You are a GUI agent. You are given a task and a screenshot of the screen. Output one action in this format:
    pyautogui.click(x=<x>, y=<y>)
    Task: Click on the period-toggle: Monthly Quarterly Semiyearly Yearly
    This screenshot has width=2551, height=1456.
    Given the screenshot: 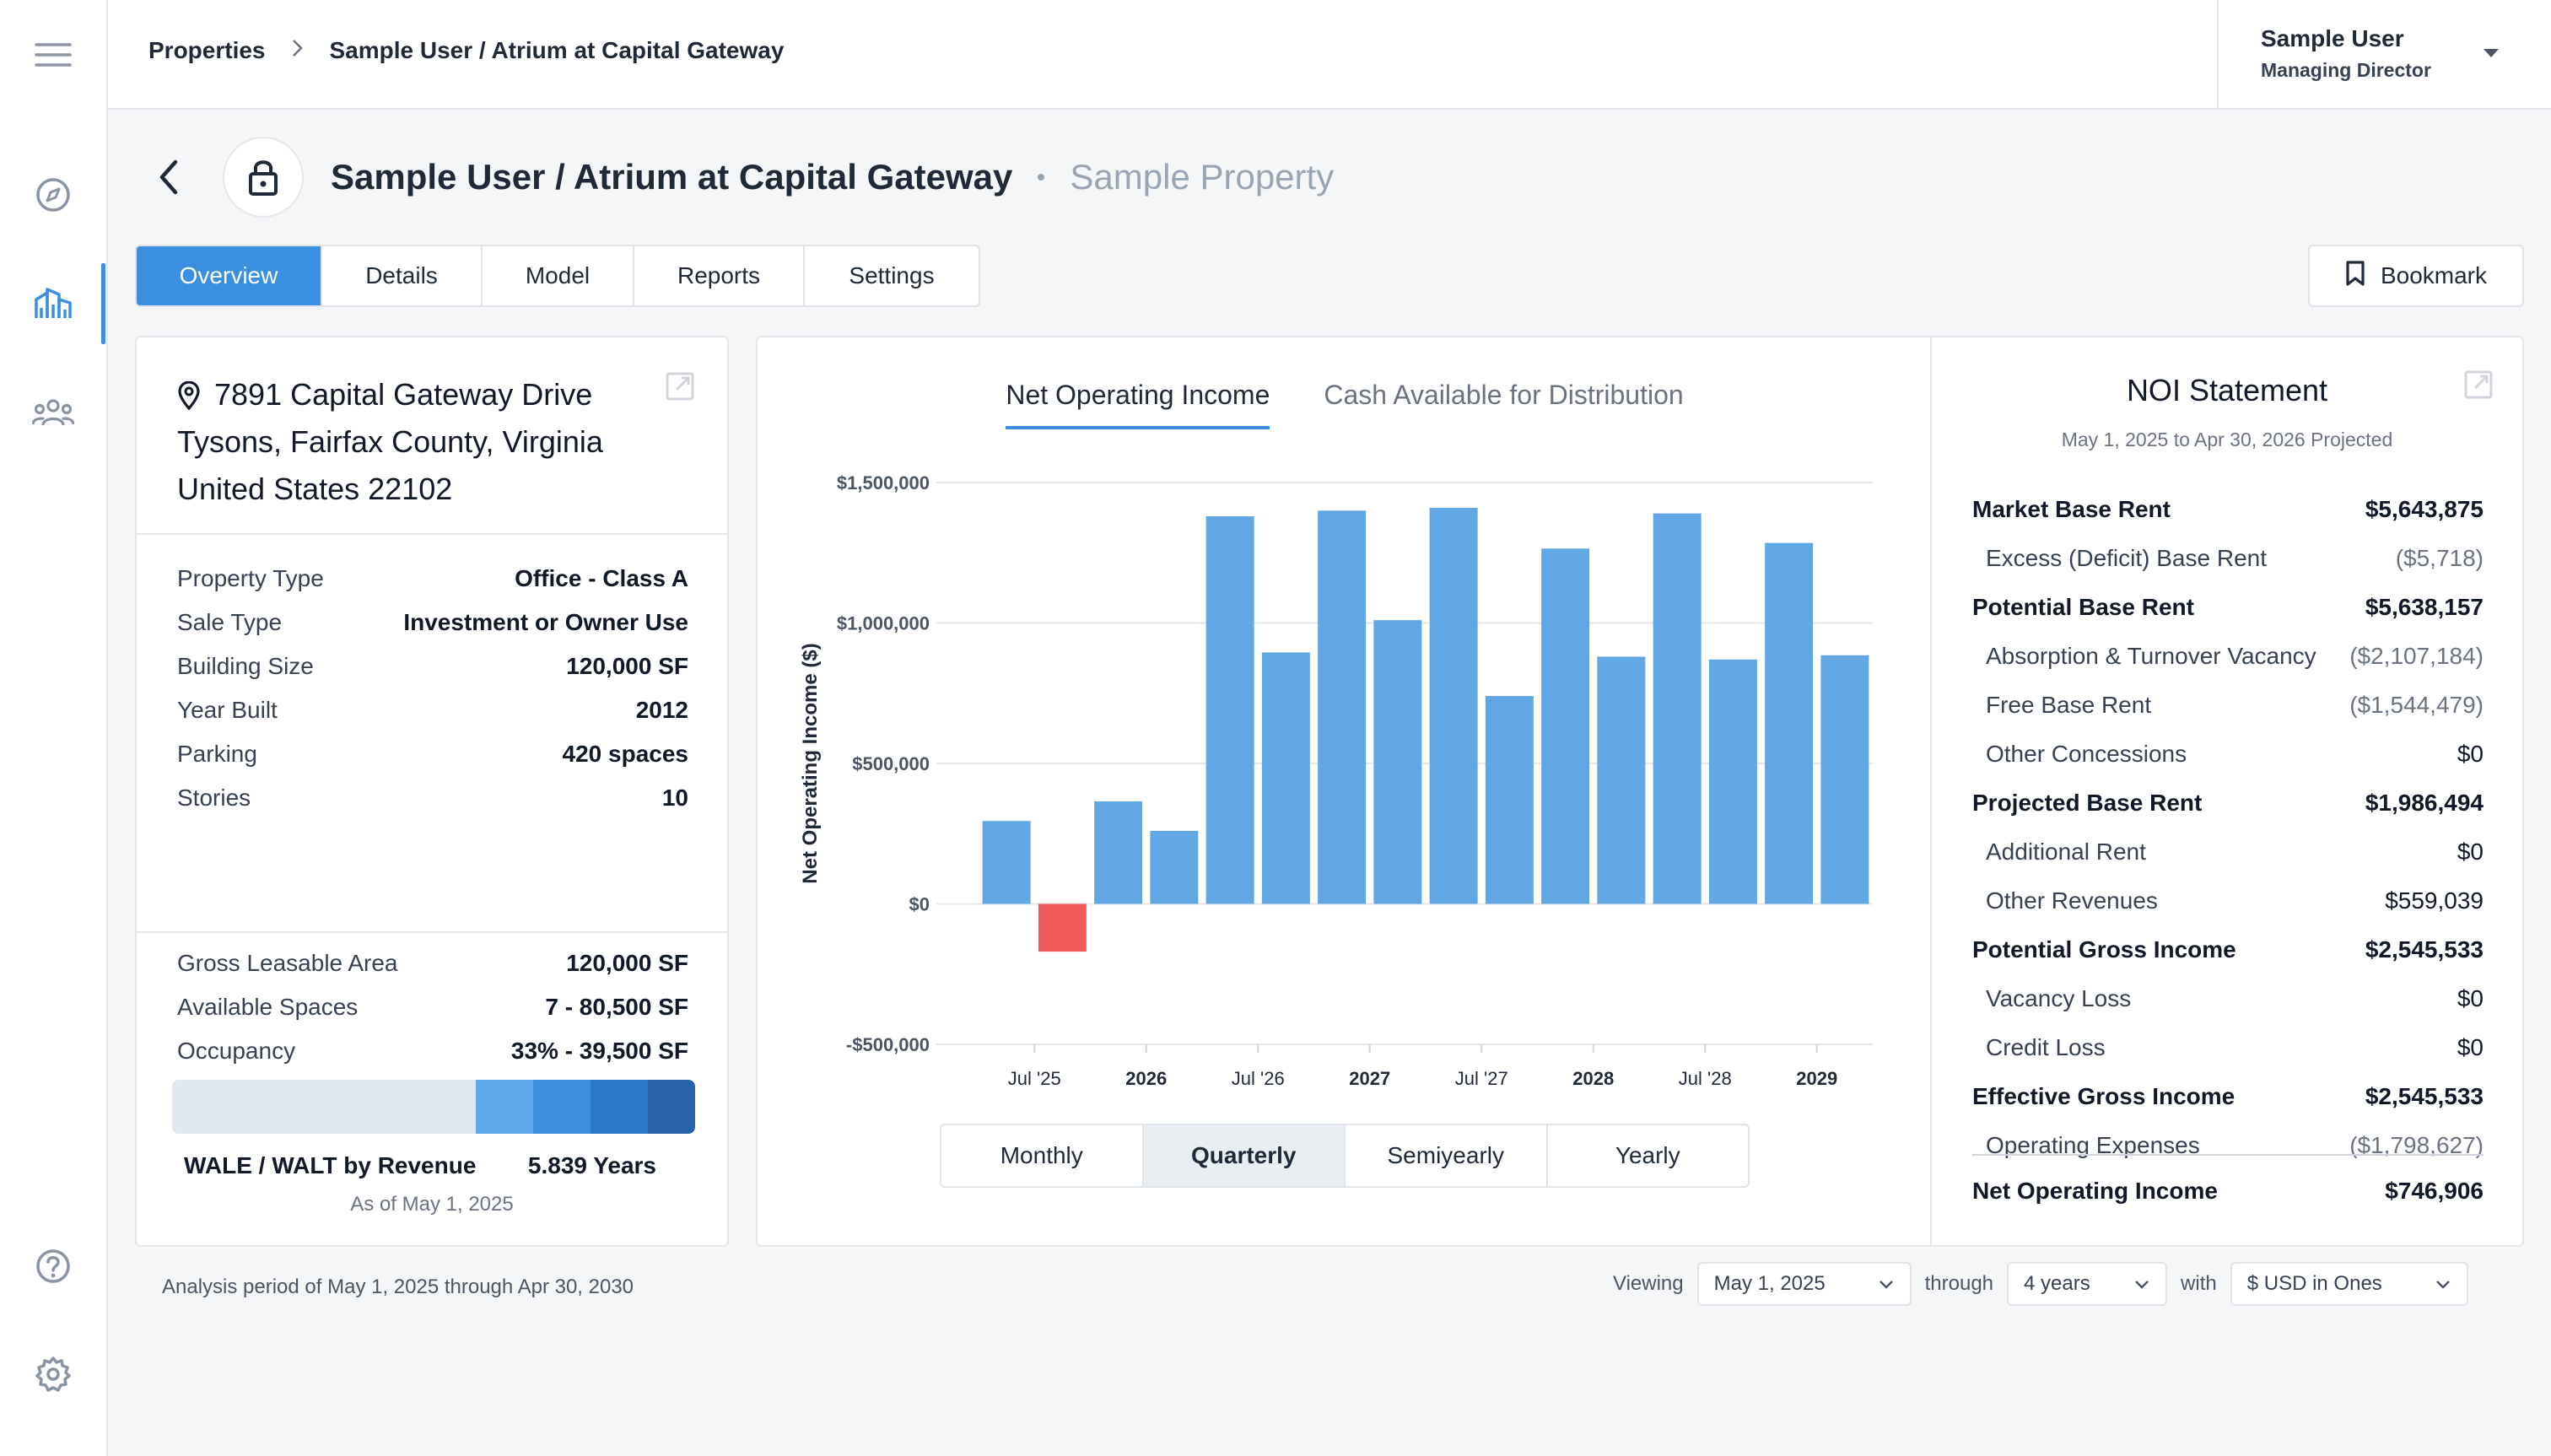 What is the action you would take?
    pyautogui.click(x=1345, y=1156)
    